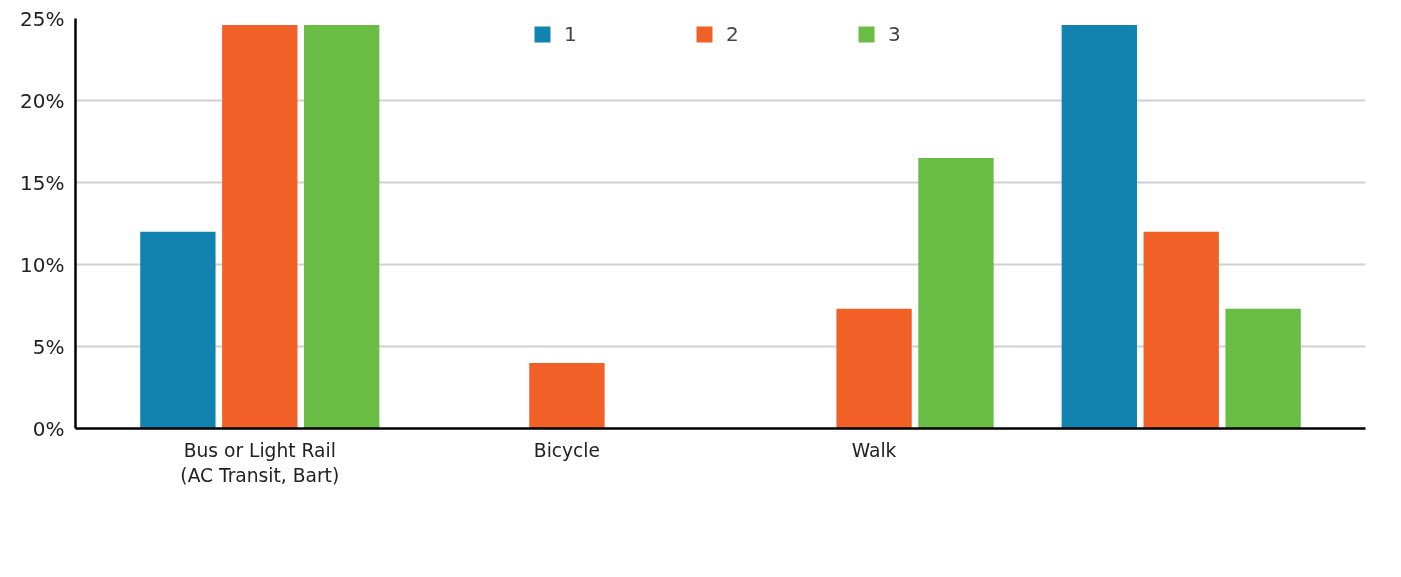 The height and width of the screenshot is (577, 1401). I want to click on x-tick-label: Walk, so click(874, 450).